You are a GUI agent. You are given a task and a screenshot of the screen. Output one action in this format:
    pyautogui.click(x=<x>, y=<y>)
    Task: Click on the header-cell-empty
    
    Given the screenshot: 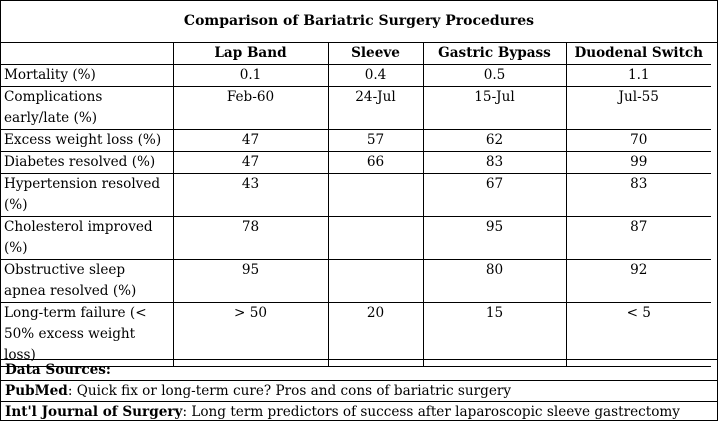 What is the action you would take?
    pyautogui.click(x=87, y=54)
    